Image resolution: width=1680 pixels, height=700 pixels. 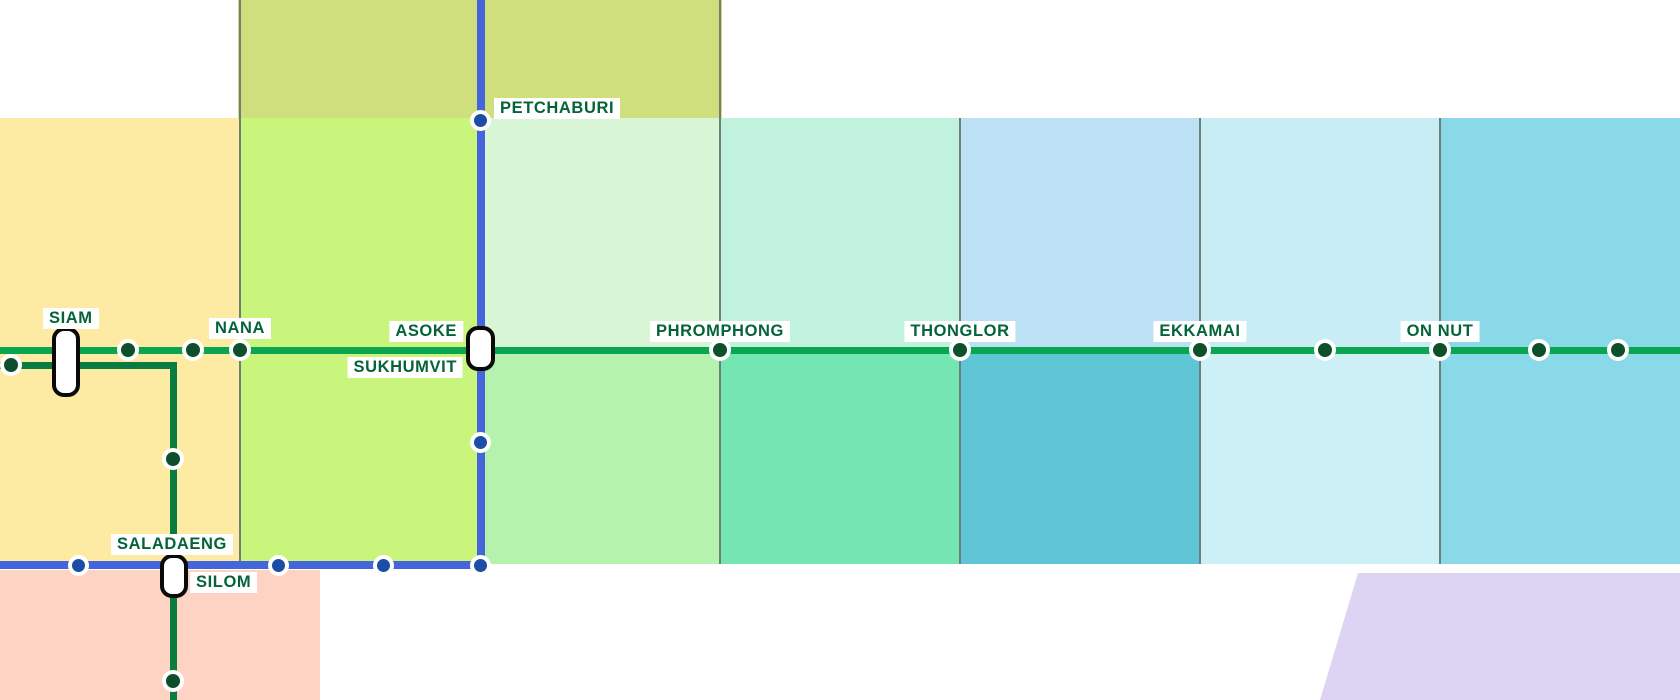 I want to click on district-light-blue-upper, so click(x=1080, y=234).